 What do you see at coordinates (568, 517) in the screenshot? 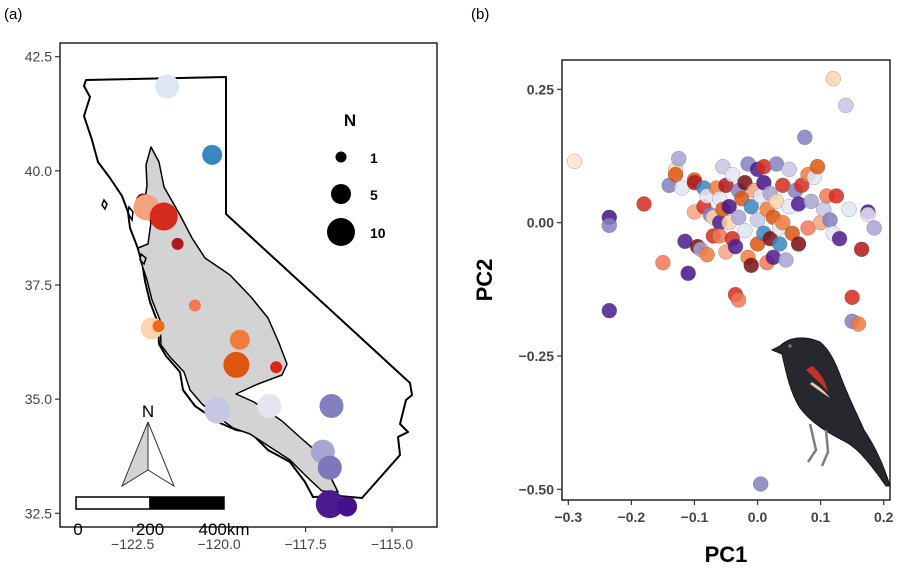
I see `pca-x-tick-label-0: −0.3` at bounding box center [568, 517].